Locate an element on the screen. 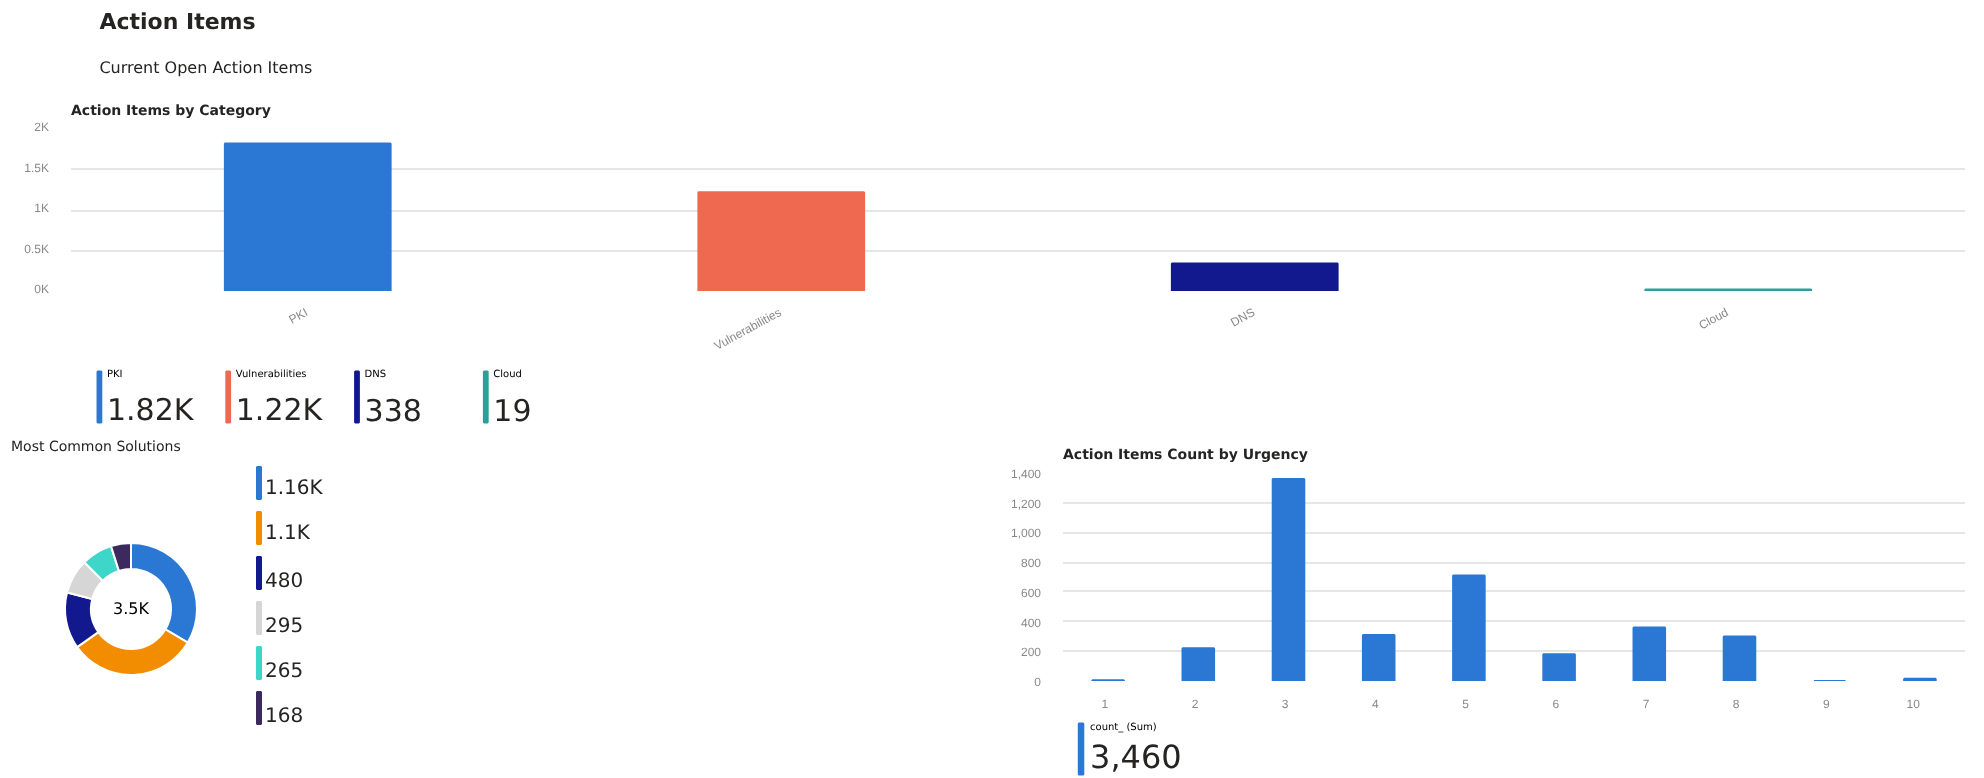 This screenshot has height=778, width=1984. text: 1.22K is located at coordinates (280, 409).